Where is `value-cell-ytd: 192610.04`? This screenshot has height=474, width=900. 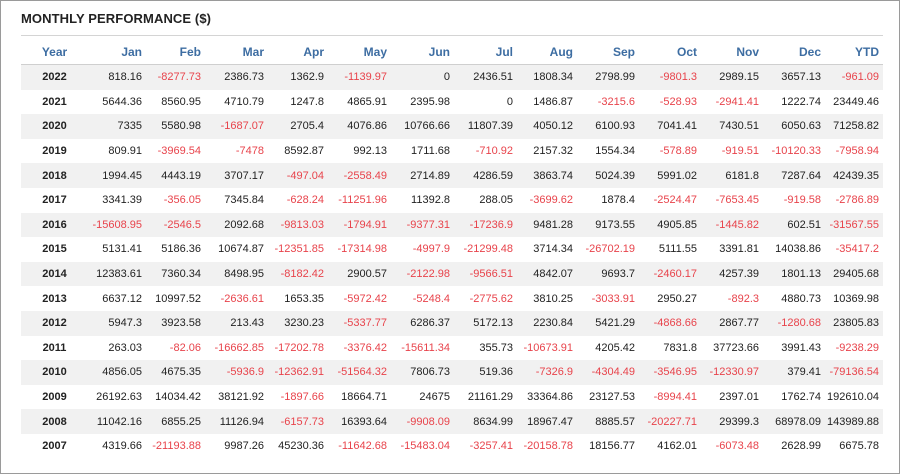 value-cell-ytd: 192610.04 is located at coordinates (854, 397).